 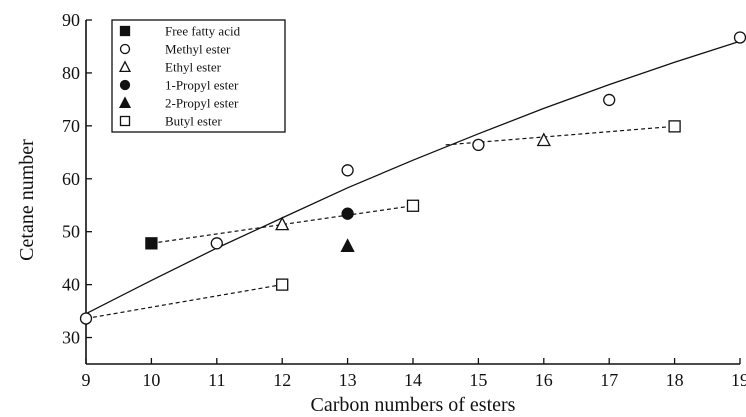 I want to click on x-tick-label: 19, so click(x=738, y=380).